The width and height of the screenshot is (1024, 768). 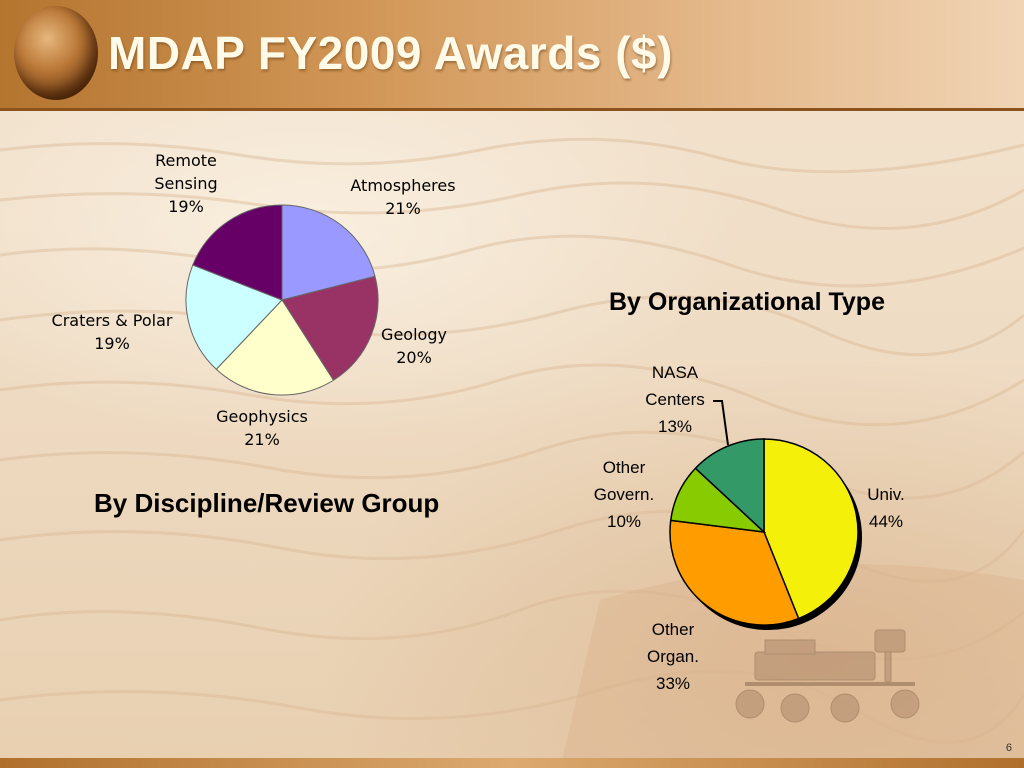 What do you see at coordinates (811, 529) in the screenshot?
I see `pie-slice-univ` at bounding box center [811, 529].